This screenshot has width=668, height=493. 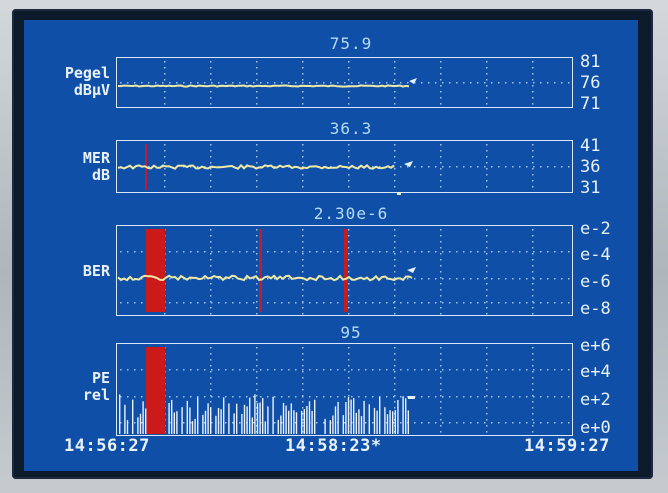 I want to click on pegel-trace, so click(x=263, y=86).